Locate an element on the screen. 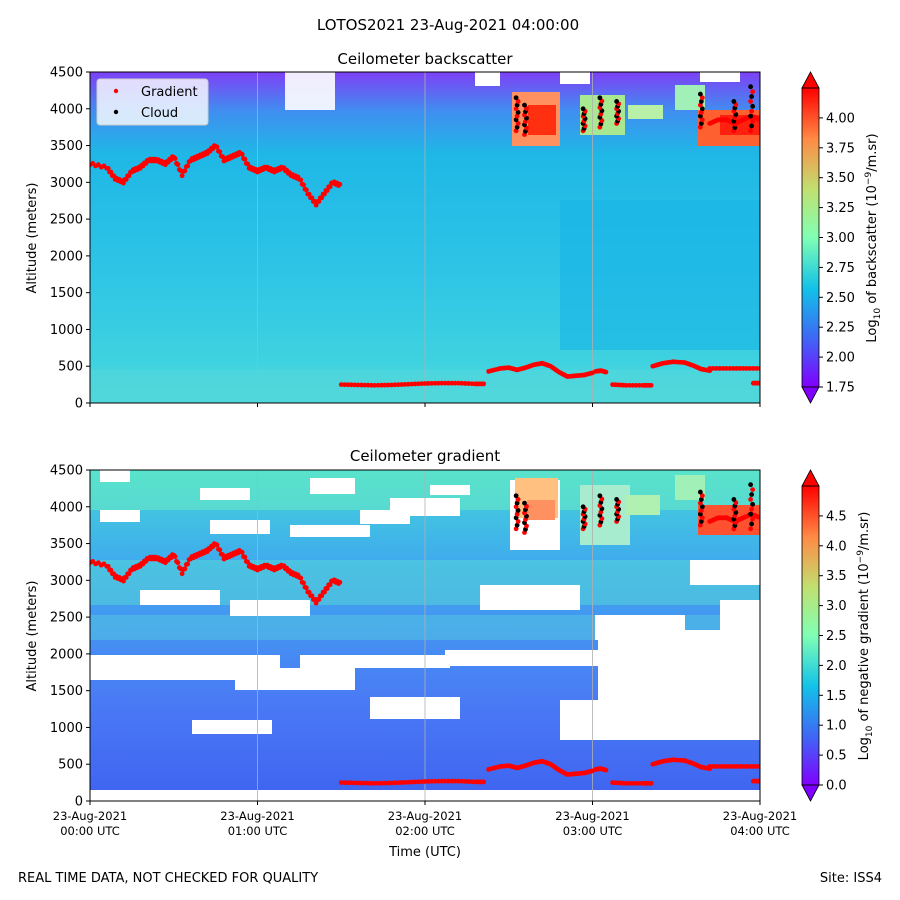  backscatter-gridlines is located at coordinates (425, 237).